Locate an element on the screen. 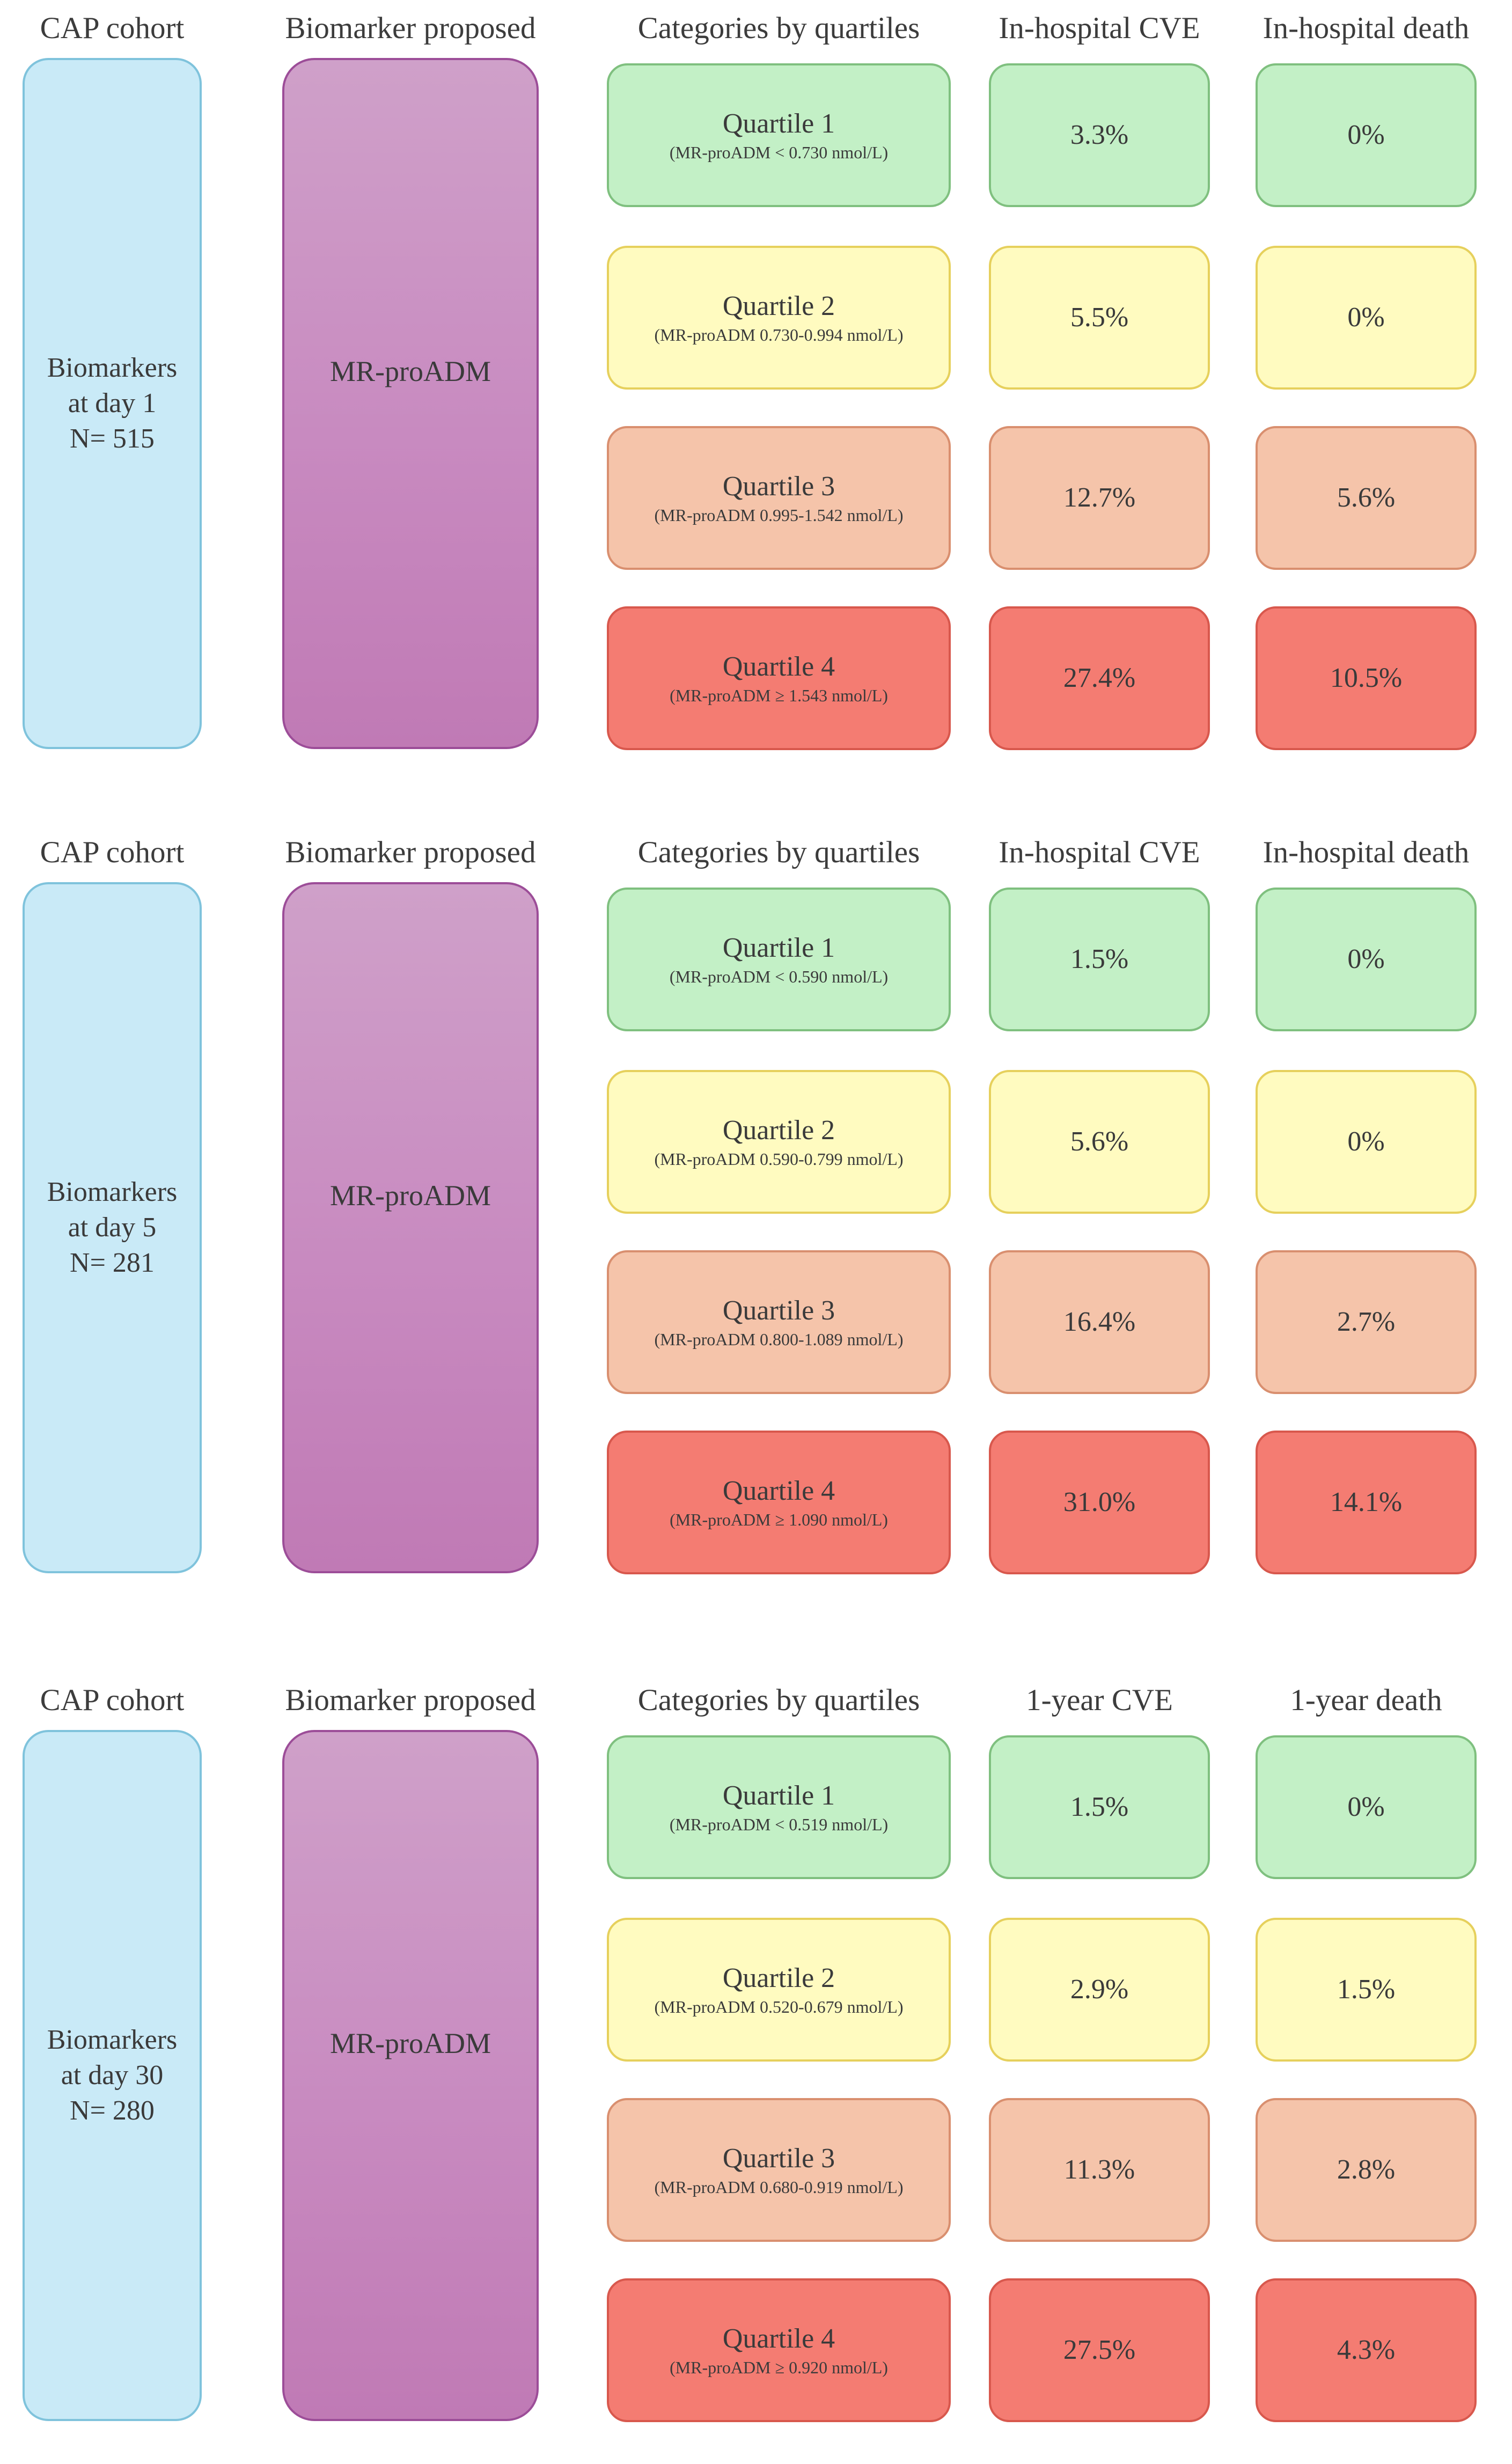  cohort-box: Biomarkers at day 30 N= 280 is located at coordinates (112, 2075).